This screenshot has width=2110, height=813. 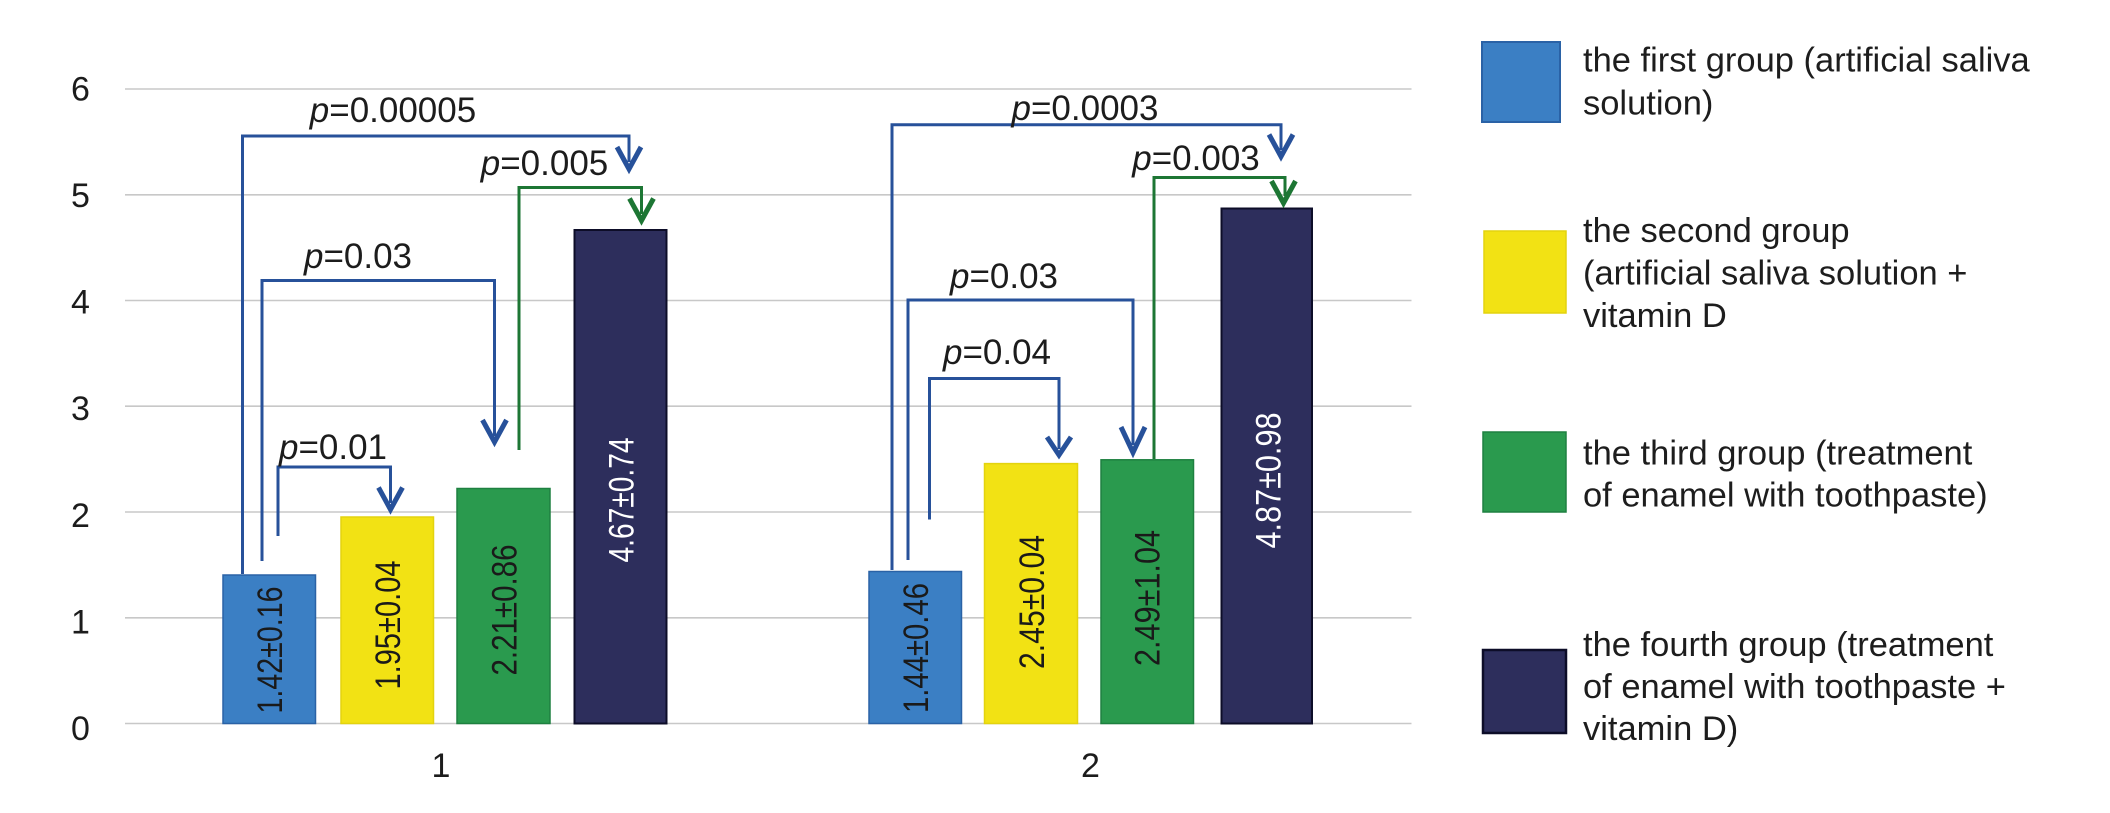 What do you see at coordinates (1778, 454) in the screenshot?
I see `svg-text: the third group (treatment` at bounding box center [1778, 454].